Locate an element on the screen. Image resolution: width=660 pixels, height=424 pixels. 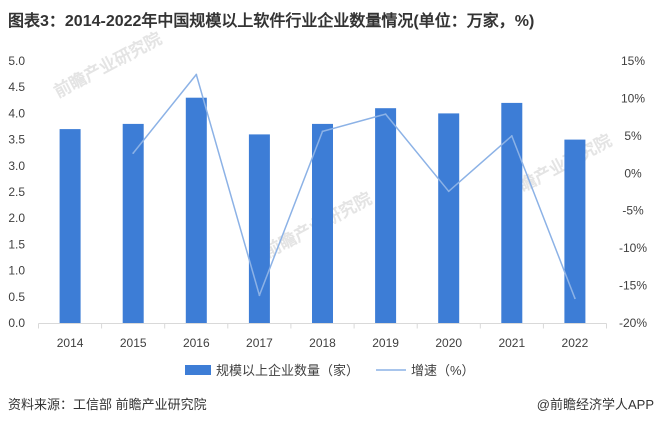
x-axis-tick-label: 2014 is located at coordinates (70, 343).